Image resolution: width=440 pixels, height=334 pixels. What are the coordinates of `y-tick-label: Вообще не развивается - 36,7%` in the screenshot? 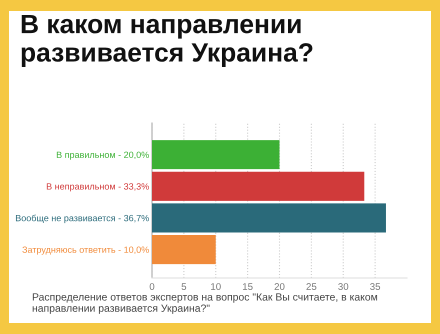 It's located at (82, 219).